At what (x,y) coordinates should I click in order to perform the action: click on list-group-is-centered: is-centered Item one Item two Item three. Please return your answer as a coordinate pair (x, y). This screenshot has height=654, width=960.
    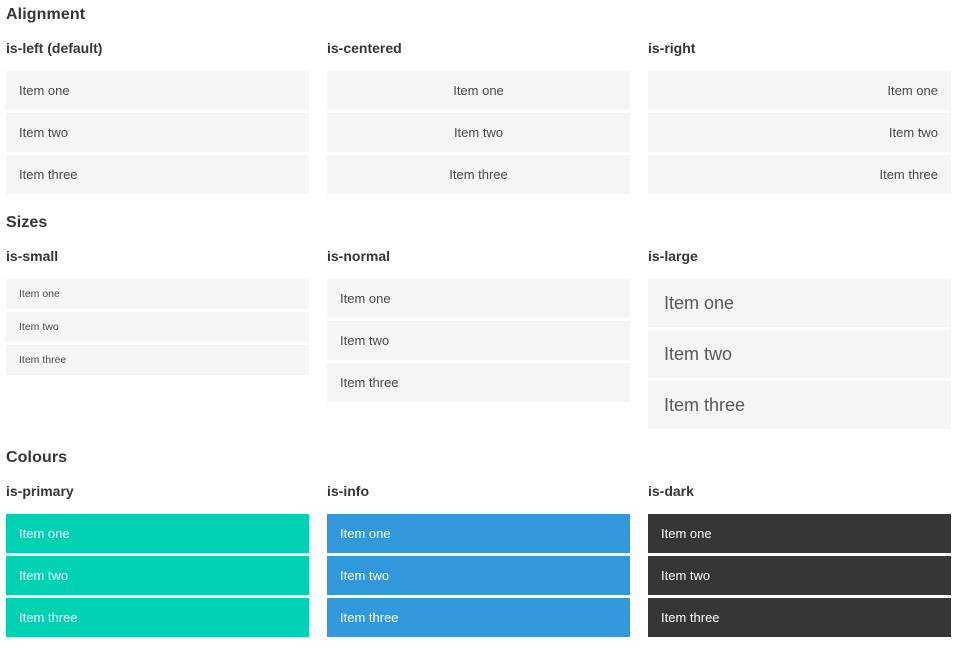
    Looking at the image, I should click on (478, 117).